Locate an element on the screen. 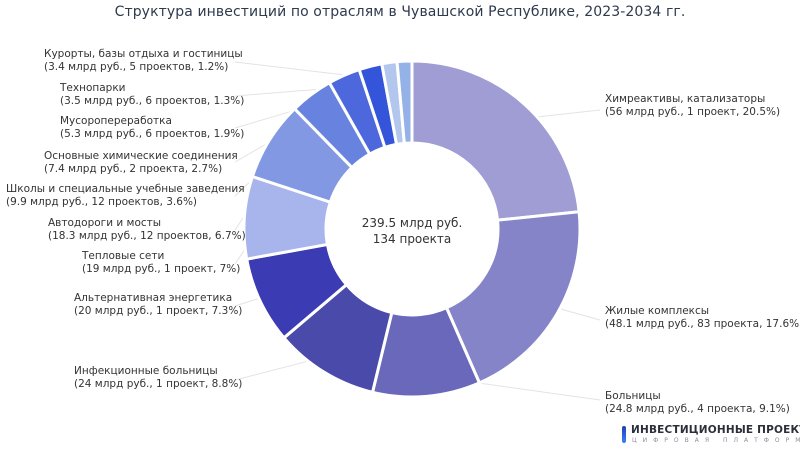 Image resolution: width=800 pixels, height=453 pixels. label-detail: (48.1 млрд руб., 83 проекта, 17.6%) is located at coordinates (702, 324).